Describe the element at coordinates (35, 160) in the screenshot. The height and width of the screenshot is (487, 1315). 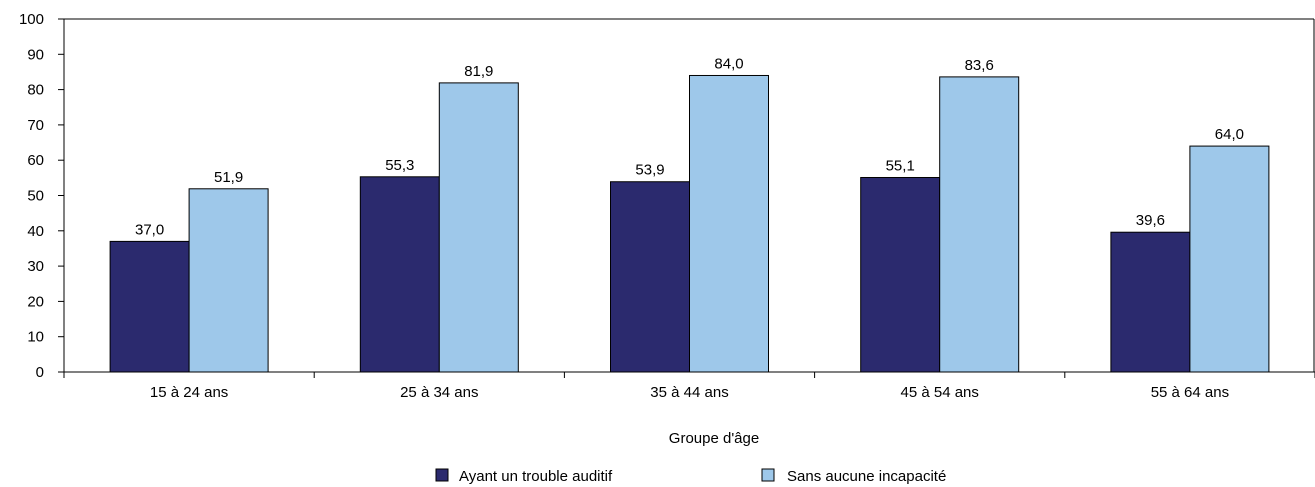
I see `y-tick-label: 60` at that location.